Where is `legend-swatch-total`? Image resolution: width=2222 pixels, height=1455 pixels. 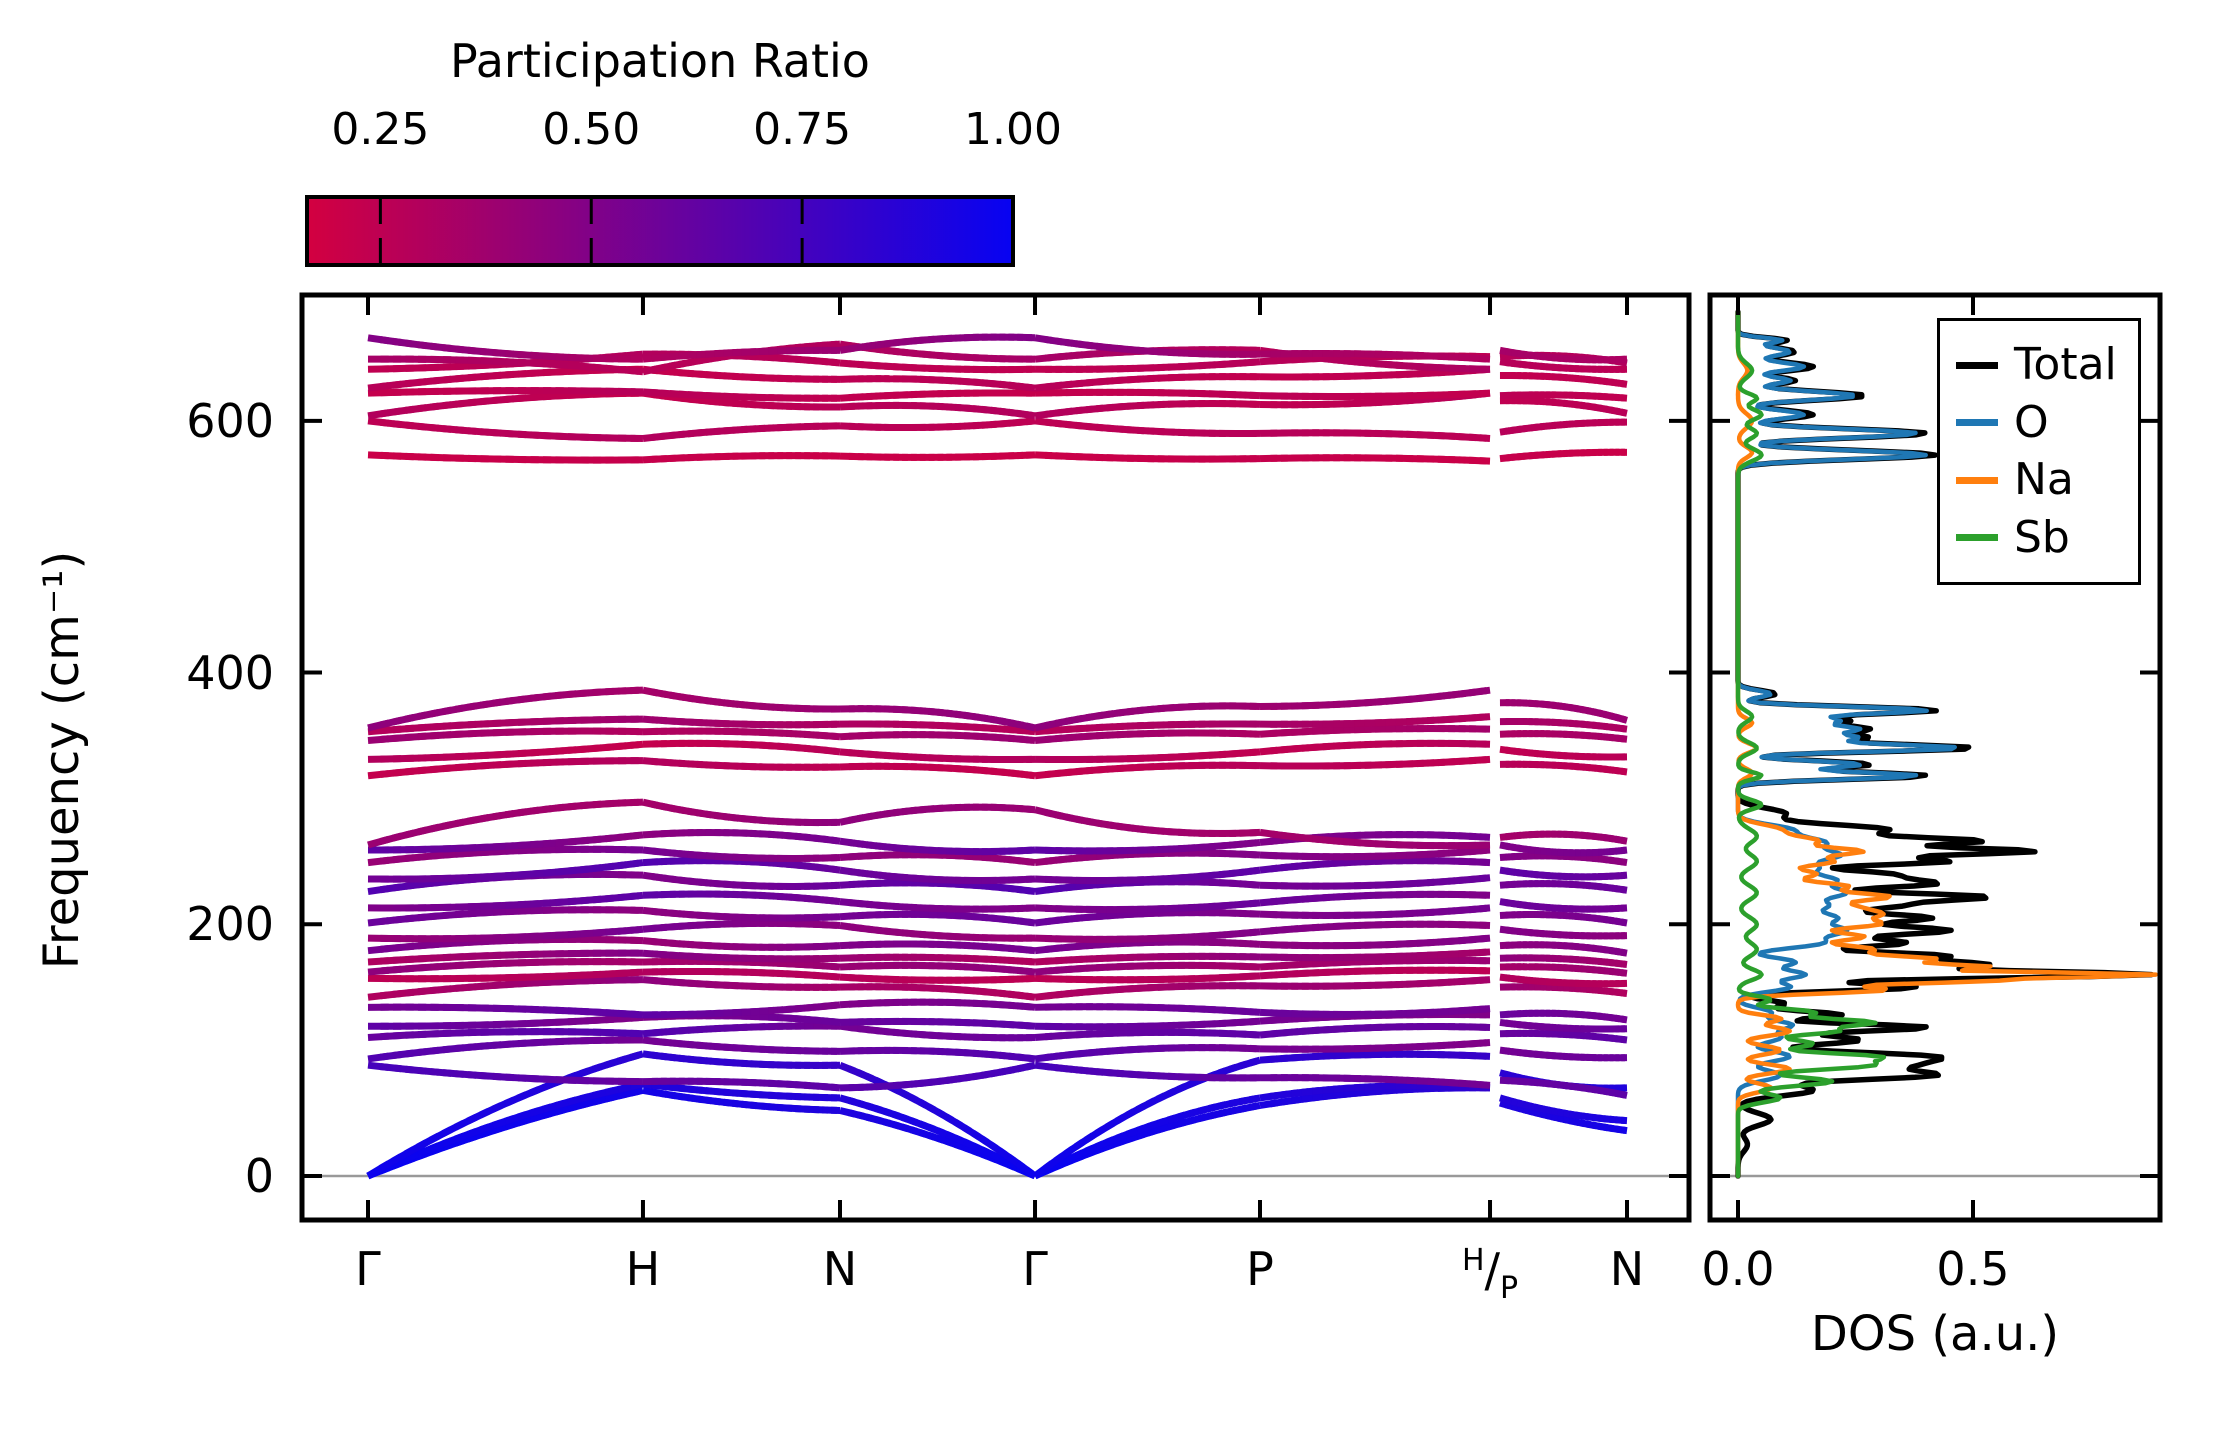 legend-swatch-total is located at coordinates (1977, 365).